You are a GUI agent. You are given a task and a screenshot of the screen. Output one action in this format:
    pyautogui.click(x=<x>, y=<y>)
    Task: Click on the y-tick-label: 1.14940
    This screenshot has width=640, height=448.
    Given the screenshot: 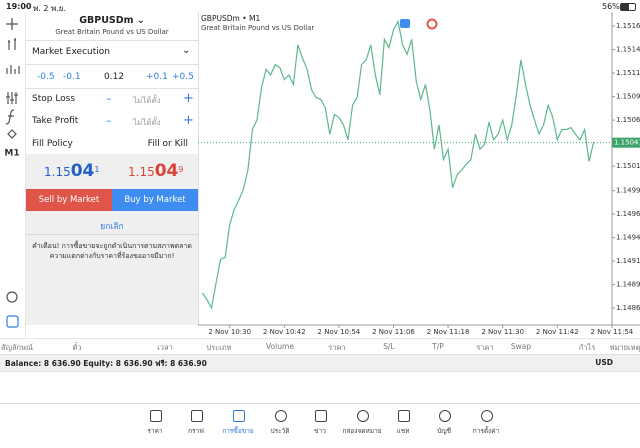 What is the action you would take?
    pyautogui.click(x=628, y=238)
    